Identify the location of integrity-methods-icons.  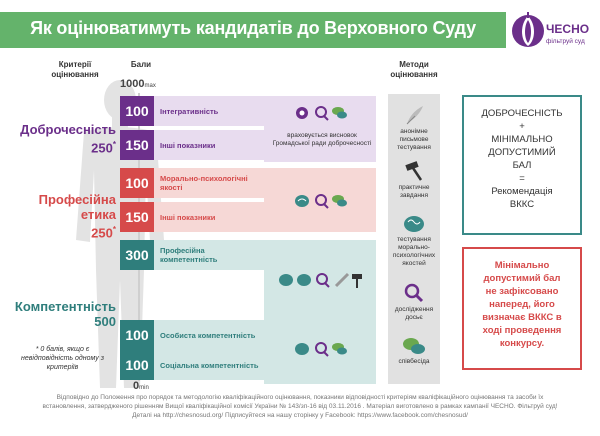
(321, 113).